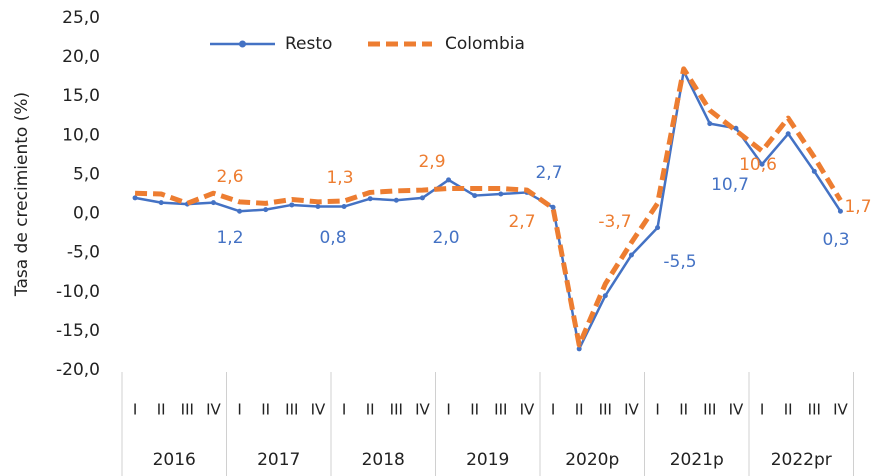 This screenshot has width=872, height=476. What do you see at coordinates (485, 44) in the screenshot?
I see `legend-label: Colombia` at bounding box center [485, 44].